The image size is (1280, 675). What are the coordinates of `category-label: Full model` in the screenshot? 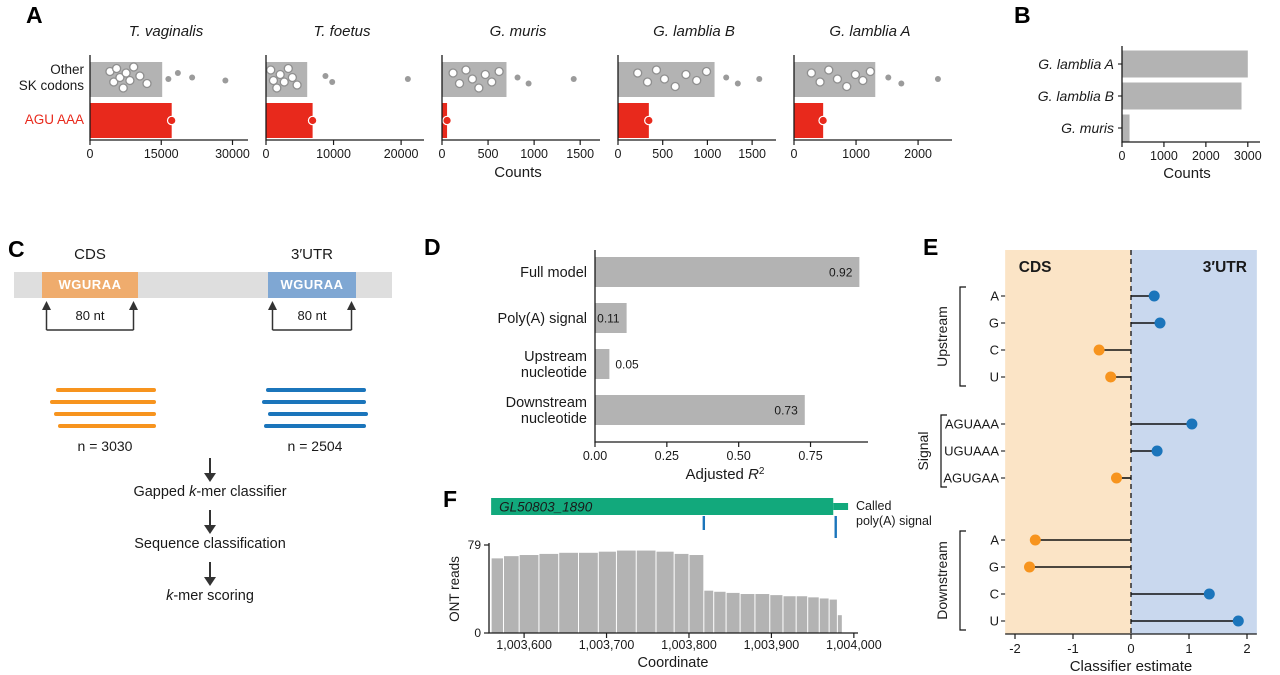 It's located at (553, 273).